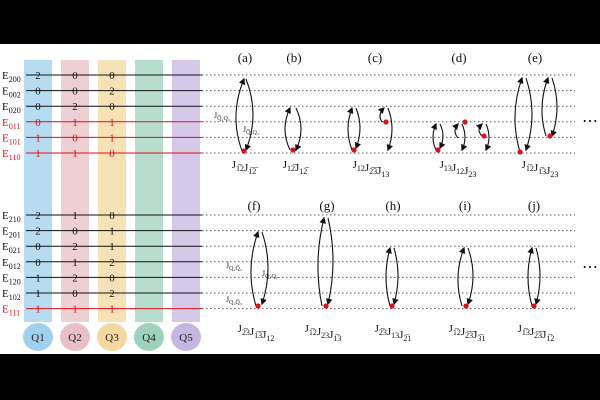 This screenshot has width=600, height=400. I want to click on panel-label-a: (a), so click(245, 57).